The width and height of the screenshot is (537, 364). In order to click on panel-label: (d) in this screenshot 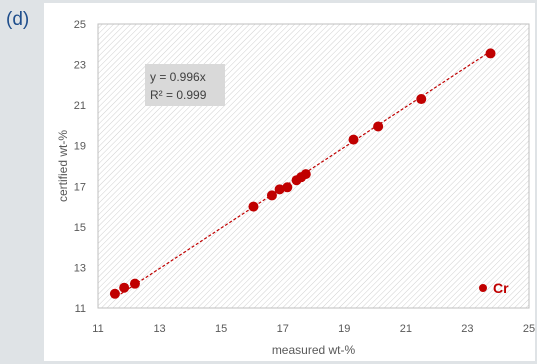, I will do `click(18, 19)`.